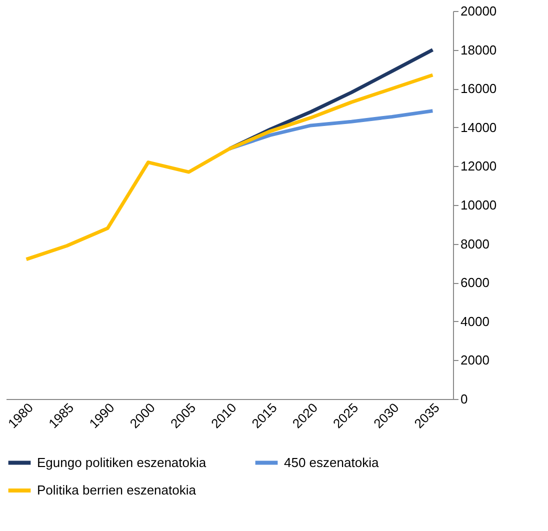 The width and height of the screenshot is (548, 531). I want to click on legend-label: Politika berrien eszenatokia, so click(117, 490).